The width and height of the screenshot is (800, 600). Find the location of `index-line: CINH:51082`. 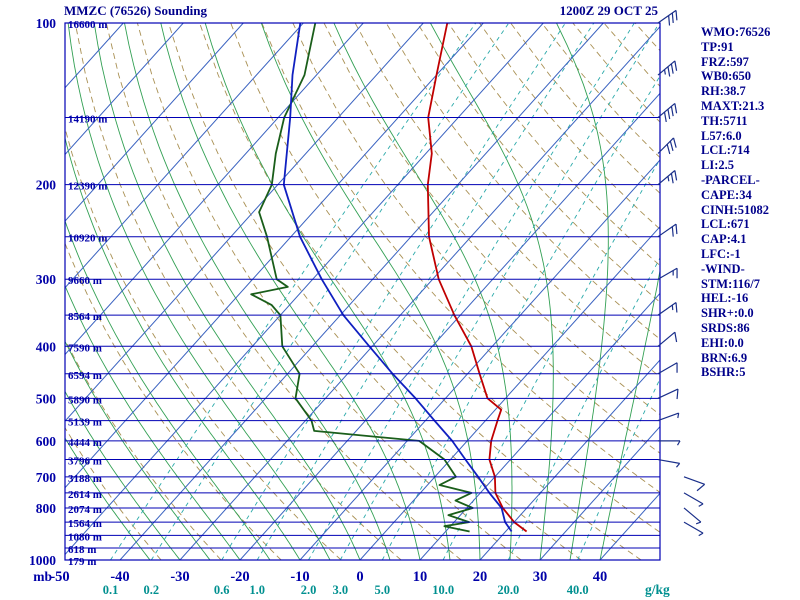

index-line: CINH:51082 is located at coordinates (735, 209).